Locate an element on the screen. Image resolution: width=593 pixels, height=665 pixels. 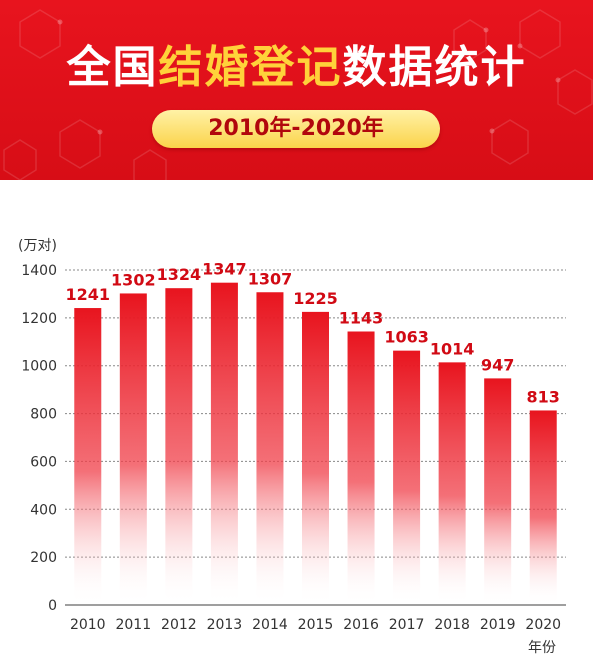
bar-value-label: 1307 is located at coordinates (270, 278).